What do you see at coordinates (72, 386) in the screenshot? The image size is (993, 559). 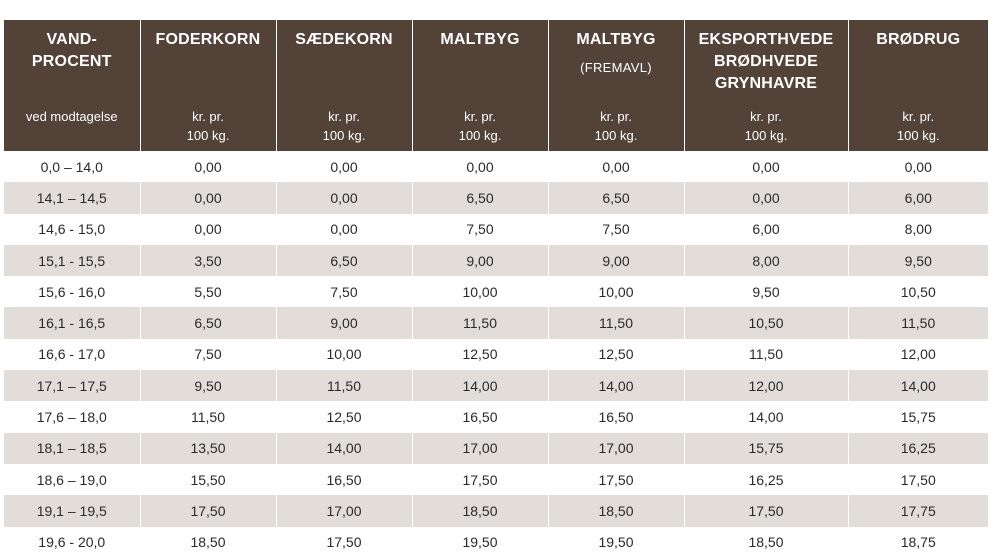 I see `moisture-range-cell: 17,1 – 17,5` at bounding box center [72, 386].